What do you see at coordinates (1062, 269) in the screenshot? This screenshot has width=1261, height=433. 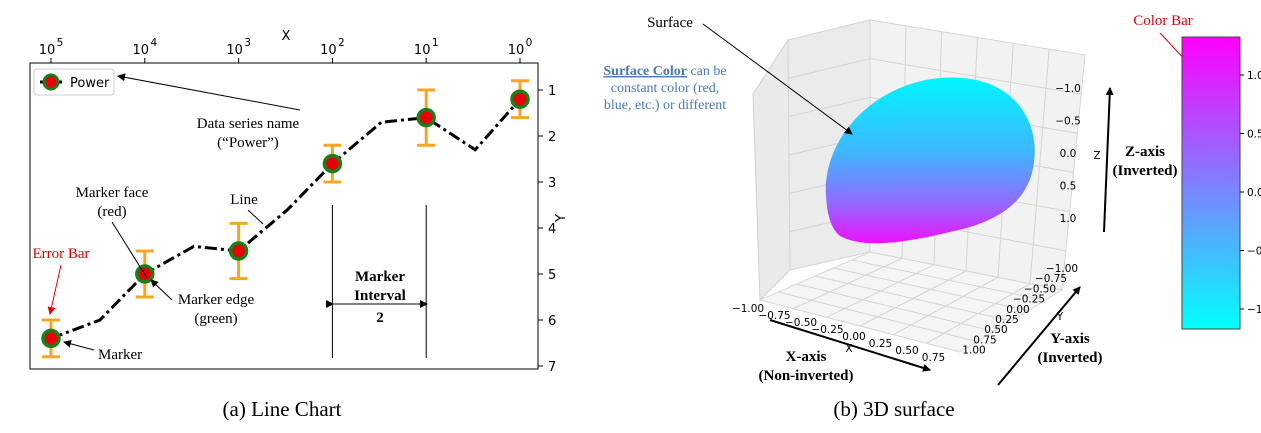 I see `y-tick-label-3d: −1.00` at bounding box center [1062, 269].